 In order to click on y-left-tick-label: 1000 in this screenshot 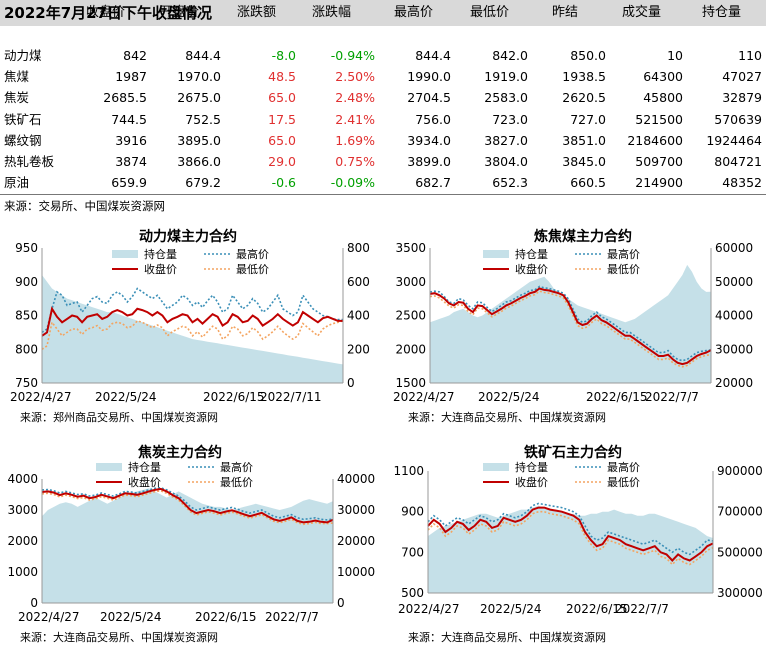, I will do `click(22, 572)`.